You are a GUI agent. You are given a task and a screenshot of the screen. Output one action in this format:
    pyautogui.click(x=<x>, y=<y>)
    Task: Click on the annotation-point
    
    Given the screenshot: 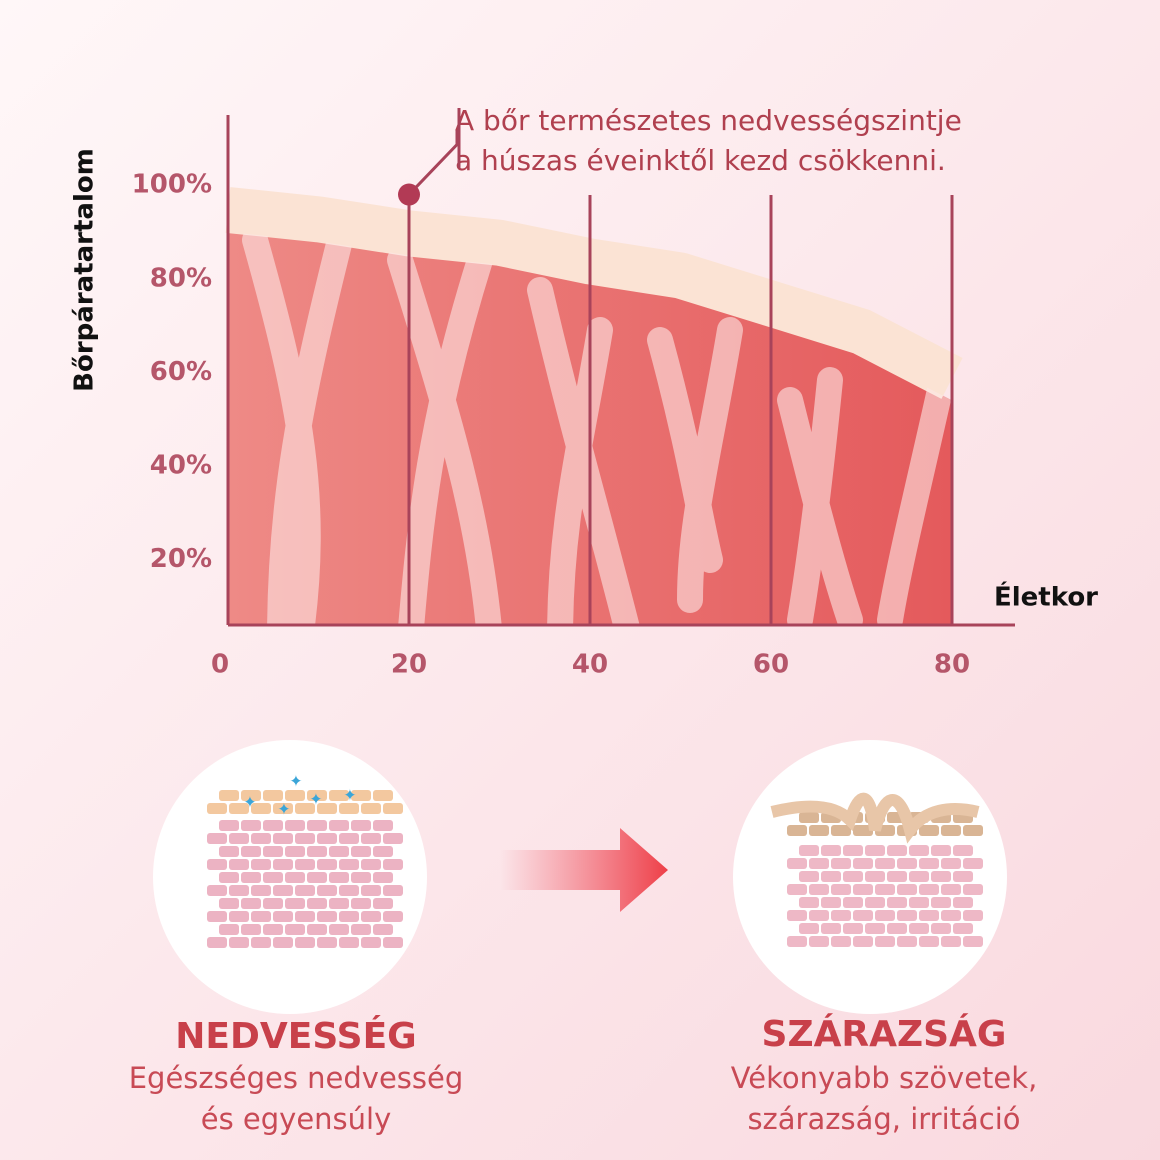 What is the action you would take?
    pyautogui.click(x=409, y=194)
    